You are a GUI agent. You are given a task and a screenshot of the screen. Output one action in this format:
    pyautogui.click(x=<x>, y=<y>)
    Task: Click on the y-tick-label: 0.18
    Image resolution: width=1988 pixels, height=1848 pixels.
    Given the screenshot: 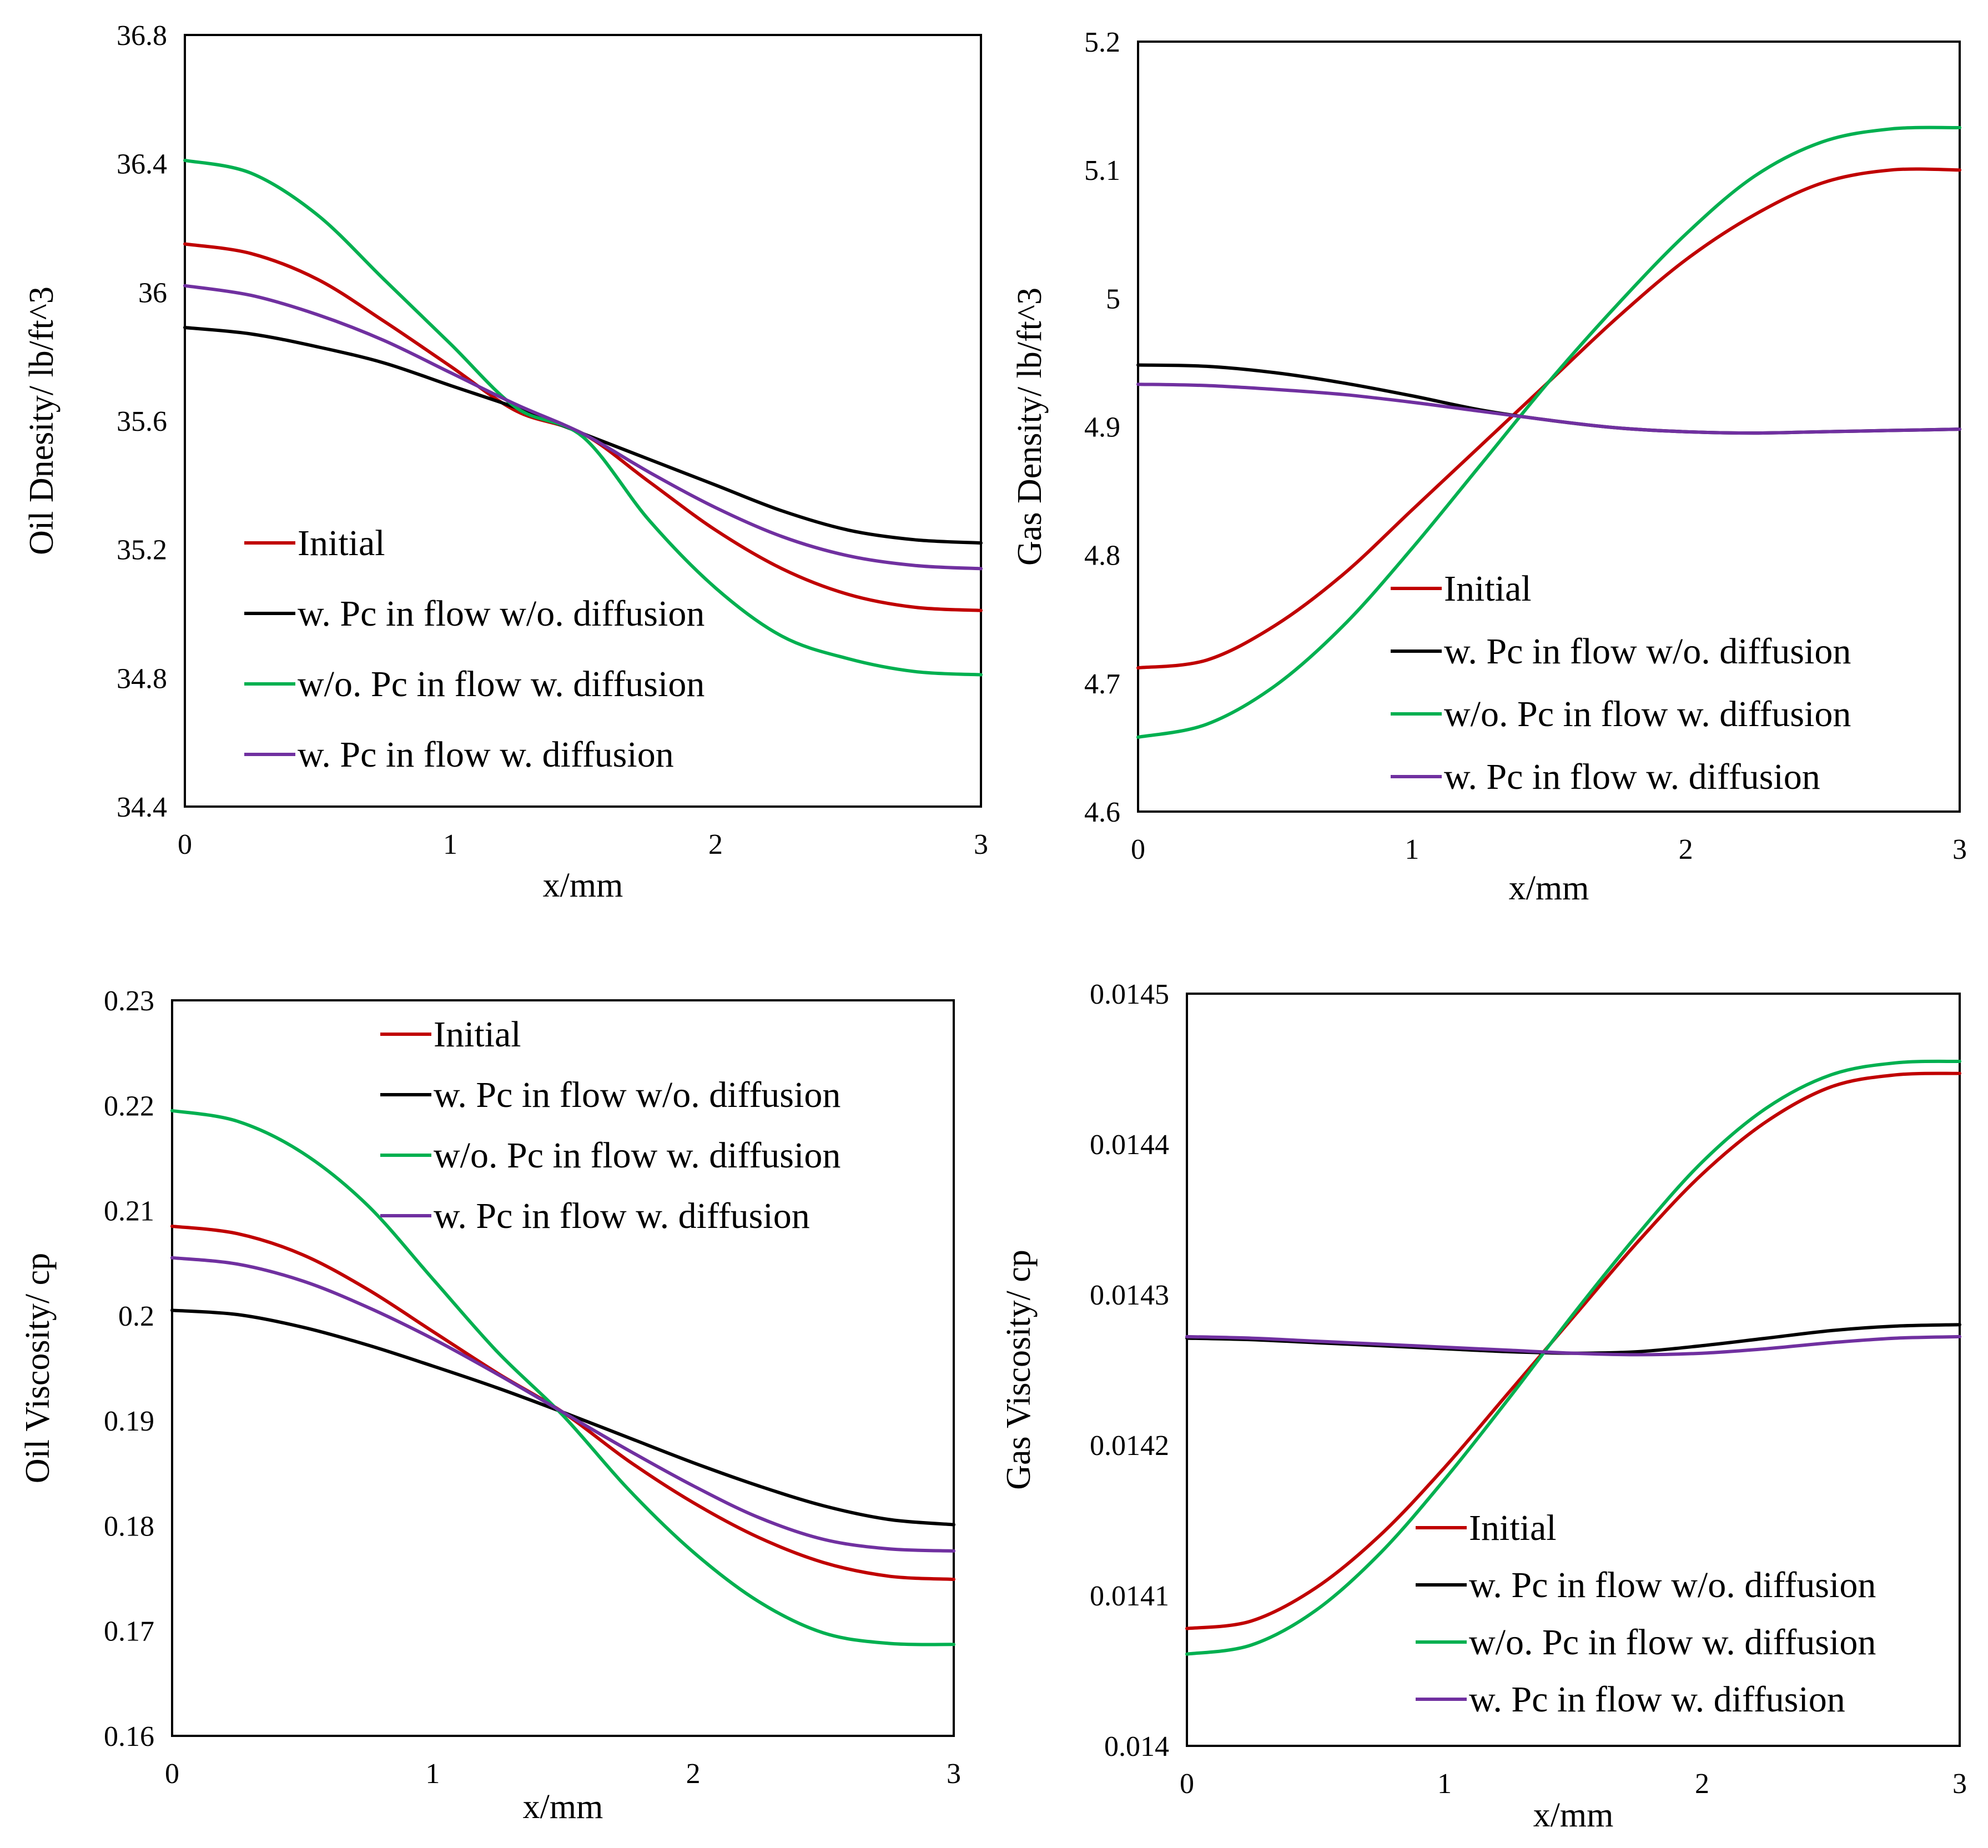 What is the action you would take?
    pyautogui.click(x=129, y=1526)
    